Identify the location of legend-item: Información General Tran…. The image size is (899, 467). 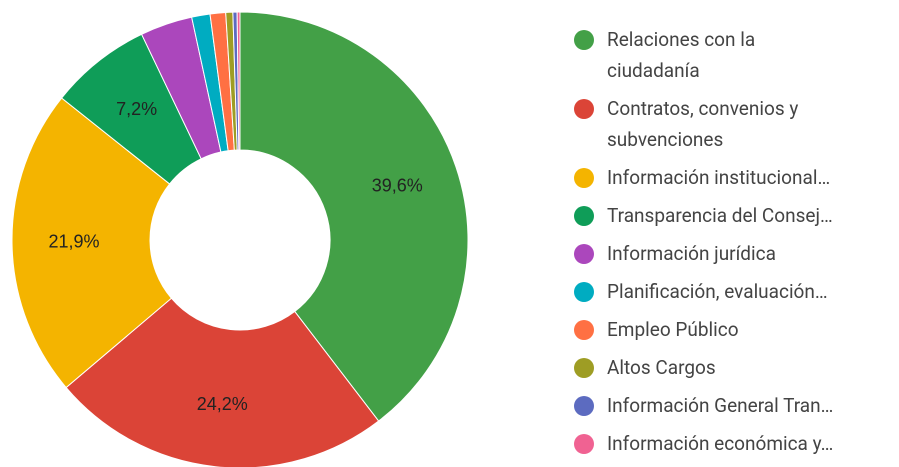
(736, 405).